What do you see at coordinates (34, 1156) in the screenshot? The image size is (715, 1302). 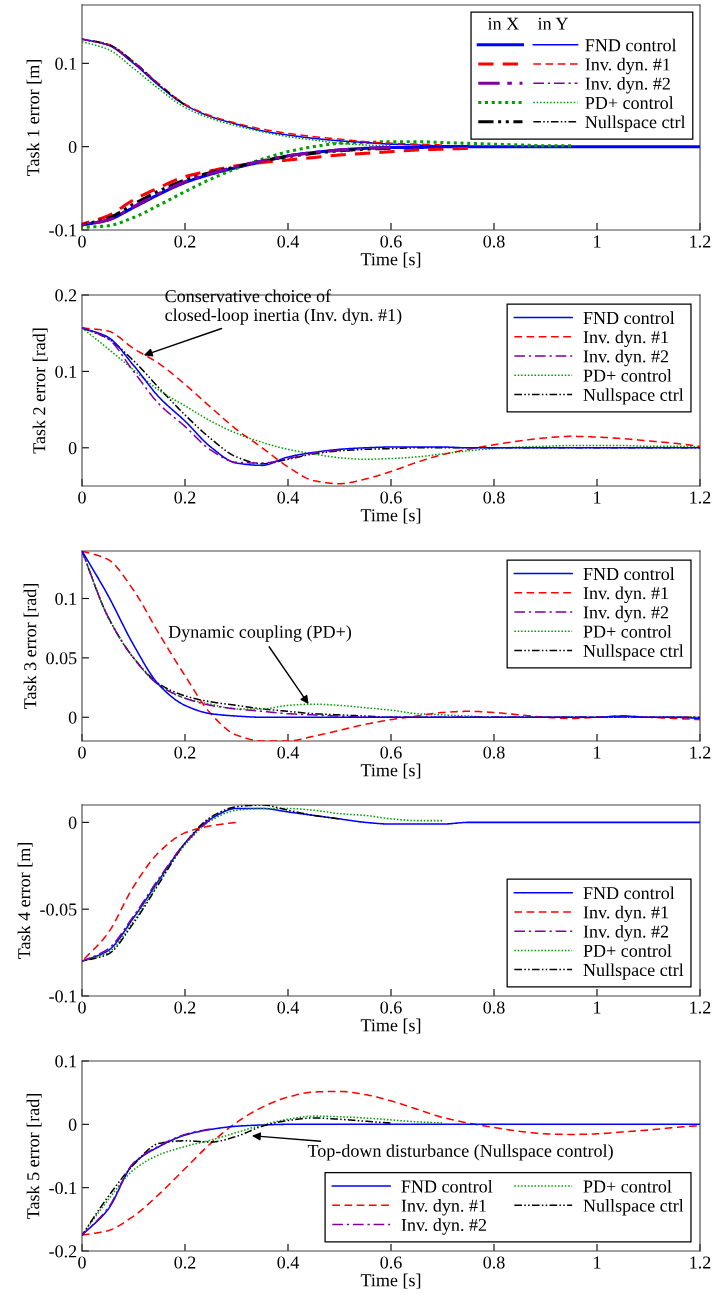 I see `y-axis-title: Task 5 error [rad]` at bounding box center [34, 1156].